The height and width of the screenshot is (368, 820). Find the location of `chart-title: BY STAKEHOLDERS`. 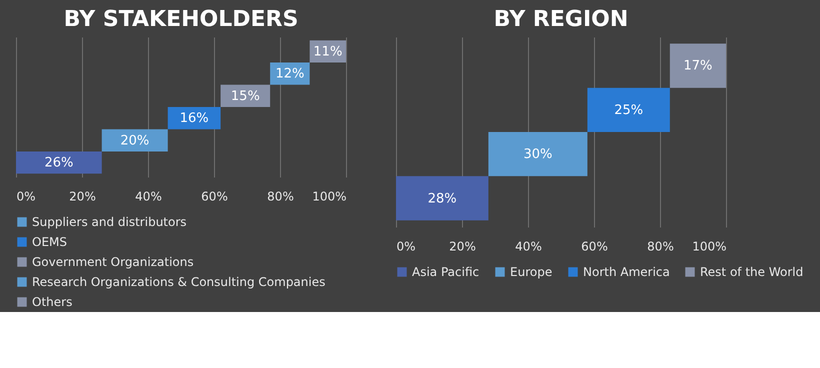

chart-title: BY STAKEHOLDERS is located at coordinates (181, 19).